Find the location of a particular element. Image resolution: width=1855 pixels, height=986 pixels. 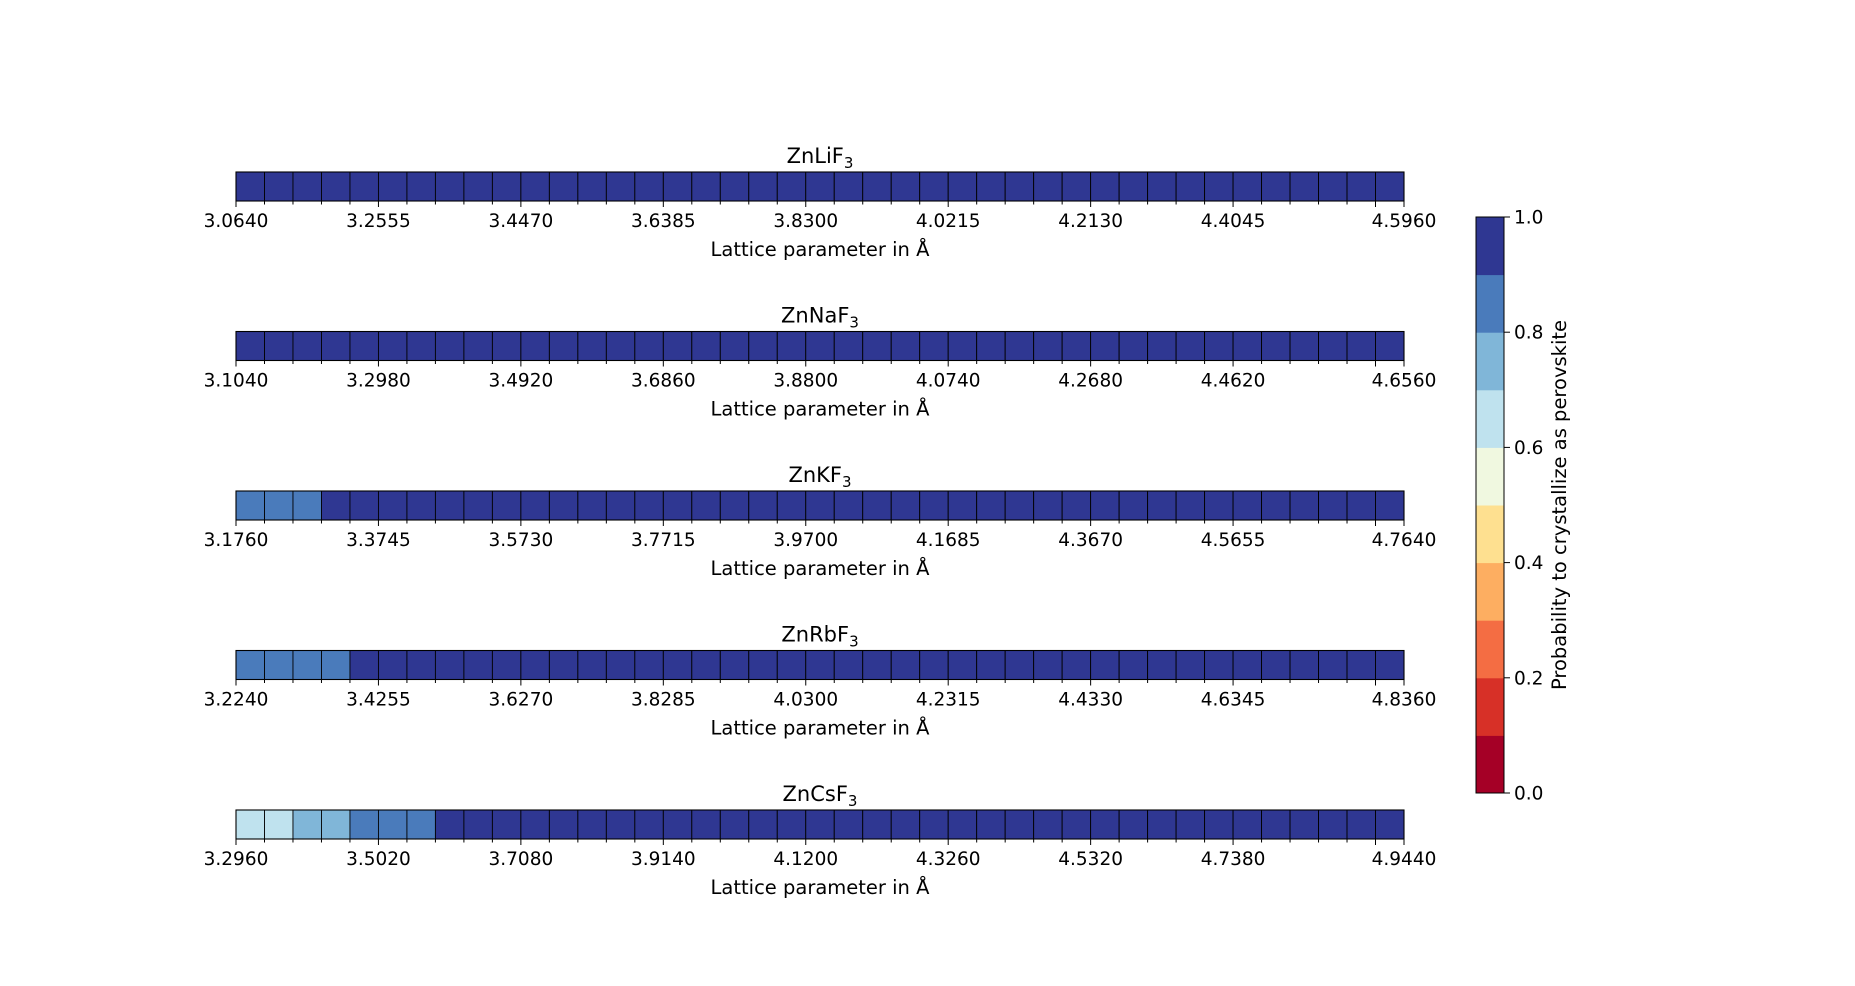

tick-label: 3.4920 is located at coordinates (521, 381).